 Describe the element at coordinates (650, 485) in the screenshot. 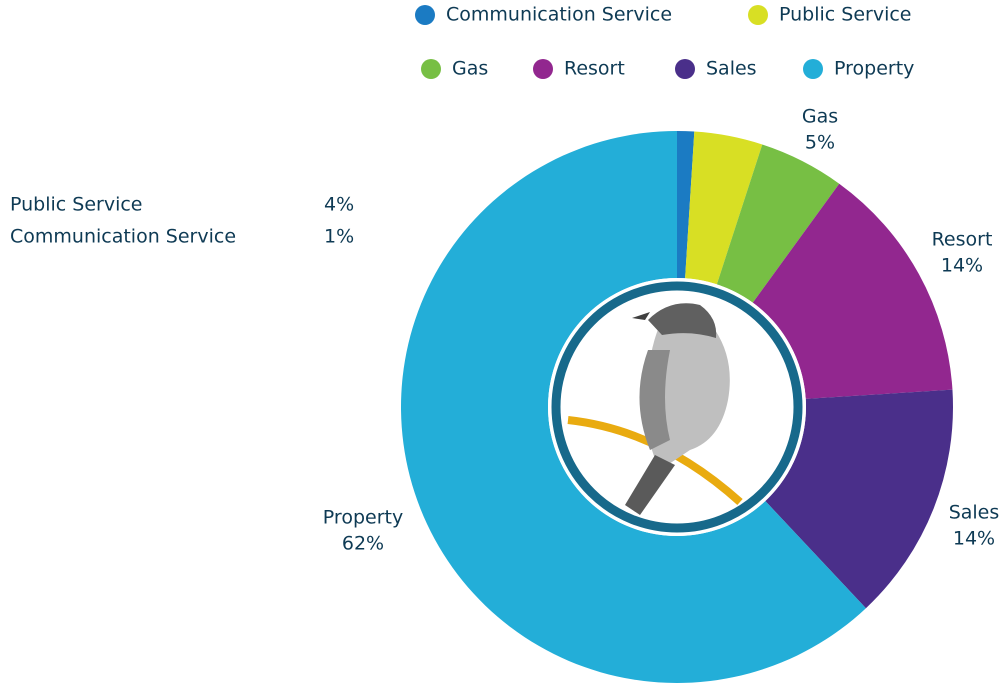

I see `bird-tail` at that location.